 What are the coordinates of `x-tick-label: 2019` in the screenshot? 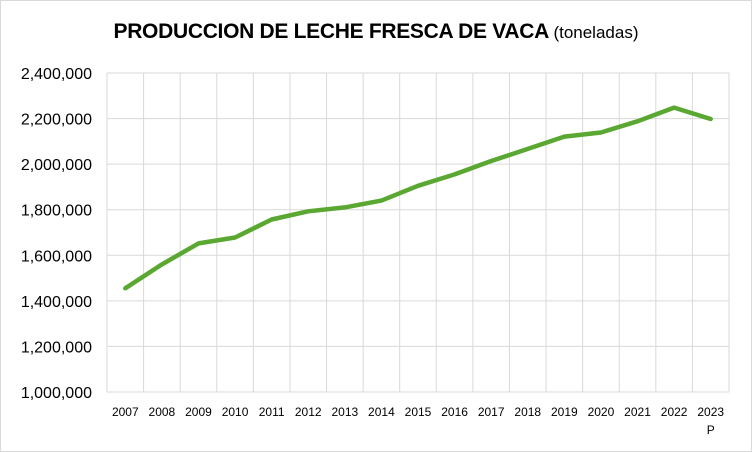 It's located at (564, 412).